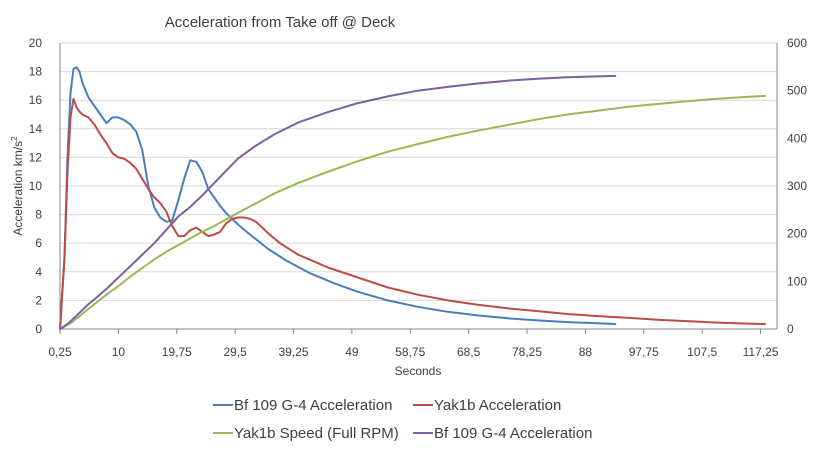  What do you see at coordinates (702, 352) in the screenshot?
I see `x-tick-label: 107,5` at bounding box center [702, 352].